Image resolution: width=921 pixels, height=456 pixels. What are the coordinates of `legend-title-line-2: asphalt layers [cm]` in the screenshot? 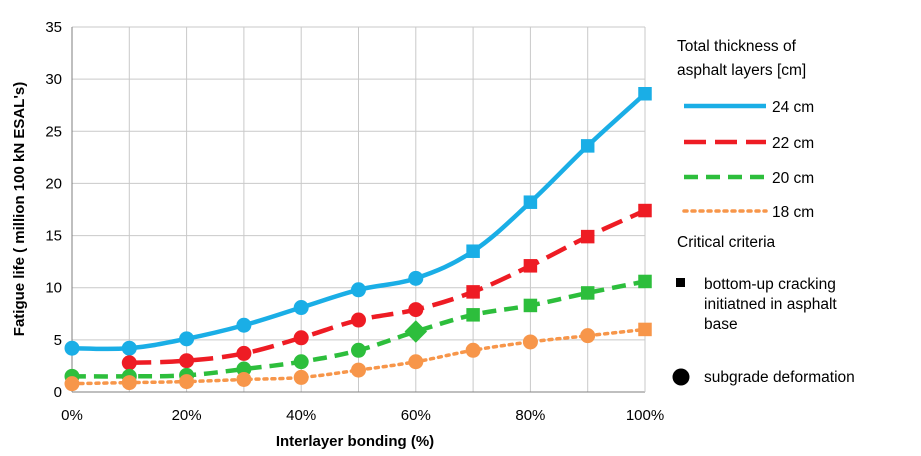 It's located at (741, 70).